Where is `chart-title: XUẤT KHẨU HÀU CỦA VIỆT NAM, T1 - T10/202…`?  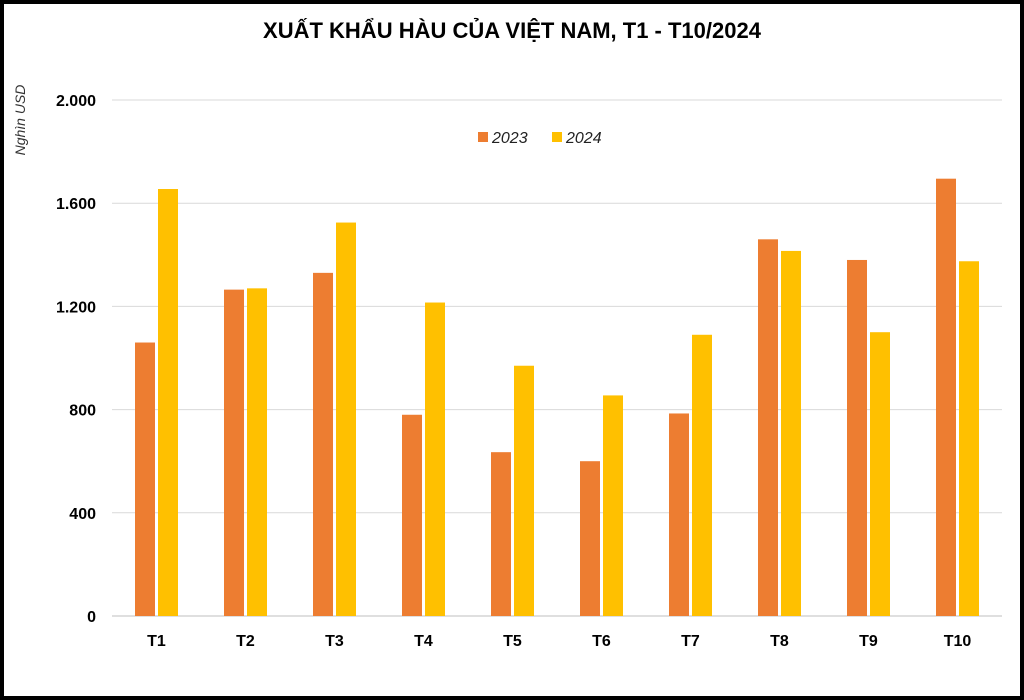 chart-title: XUẤT KHẨU HÀU CỦA VIỆT NAM, T1 - T10/202… is located at coordinates (512, 30).